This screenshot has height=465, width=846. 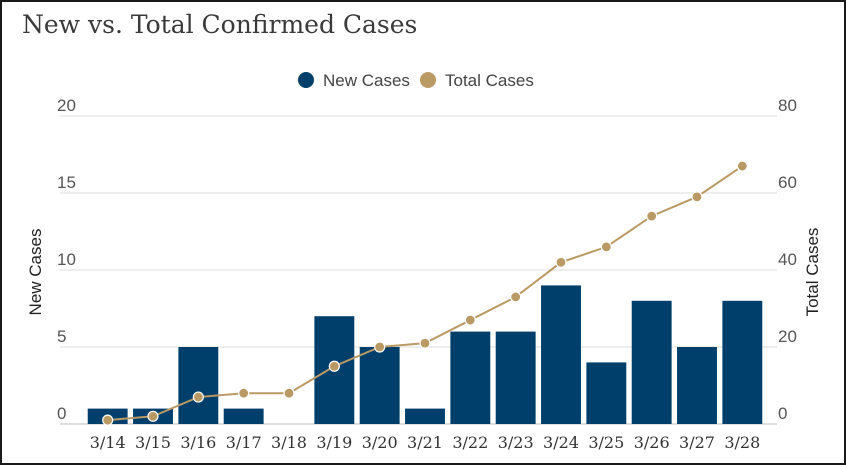 I want to click on x-tick-label: 3/25, so click(x=606, y=442).